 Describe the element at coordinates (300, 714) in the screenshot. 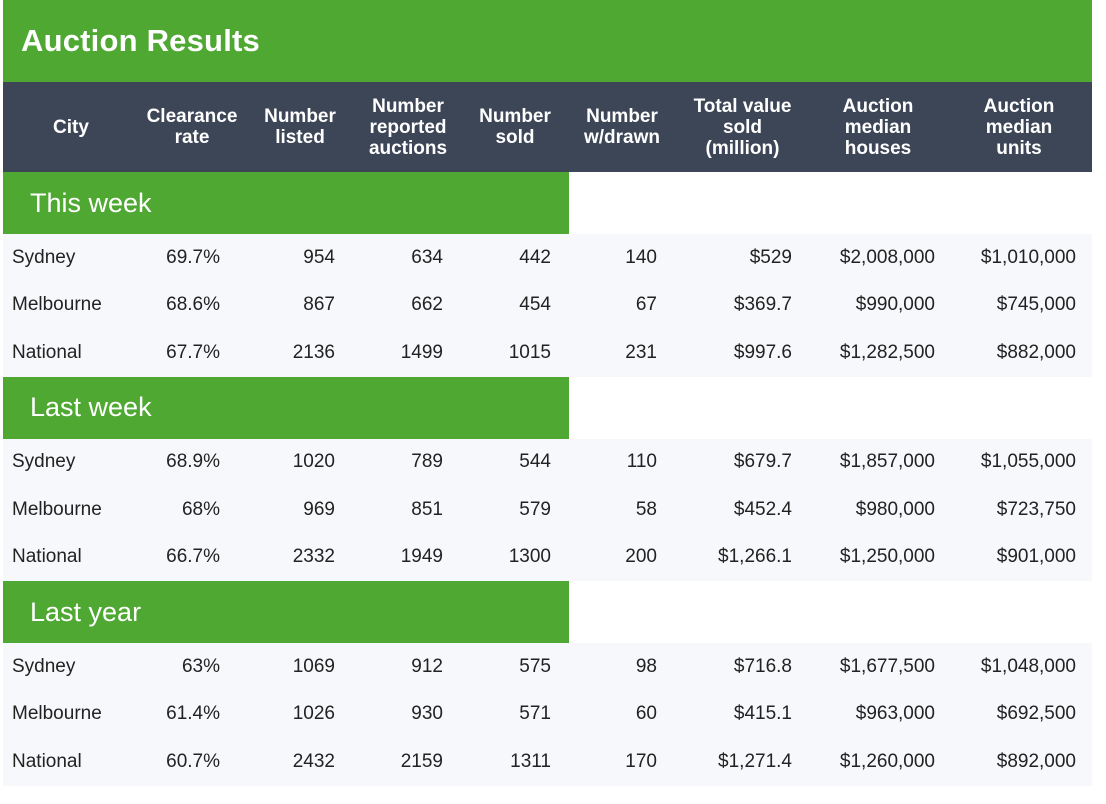

I see `cell-number-listed: 1026` at that location.